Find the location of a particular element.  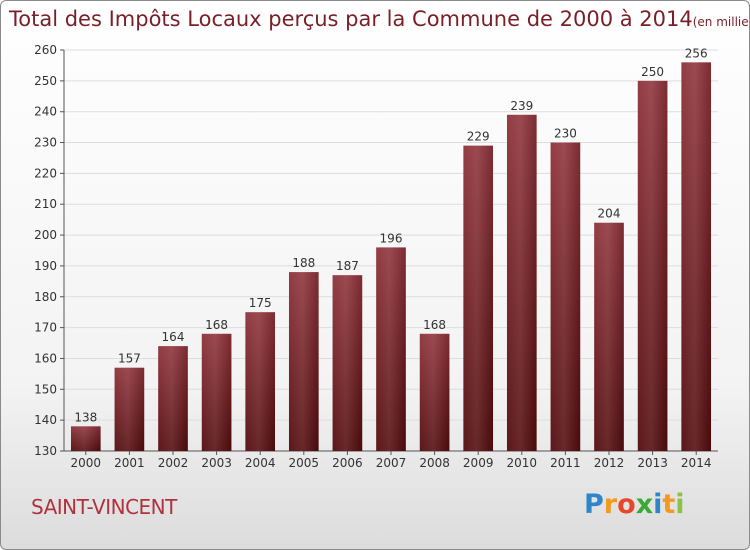

bar-value-label: 187 is located at coordinates (347, 266).